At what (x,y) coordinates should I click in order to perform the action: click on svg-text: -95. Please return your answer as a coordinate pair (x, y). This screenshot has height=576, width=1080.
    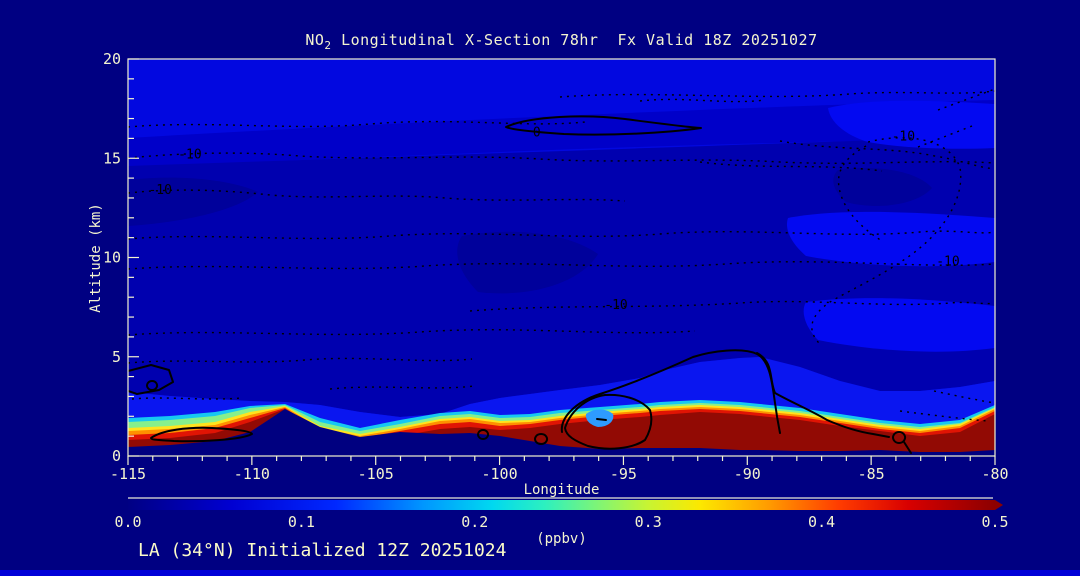
    Looking at the image, I should click on (623, 474).